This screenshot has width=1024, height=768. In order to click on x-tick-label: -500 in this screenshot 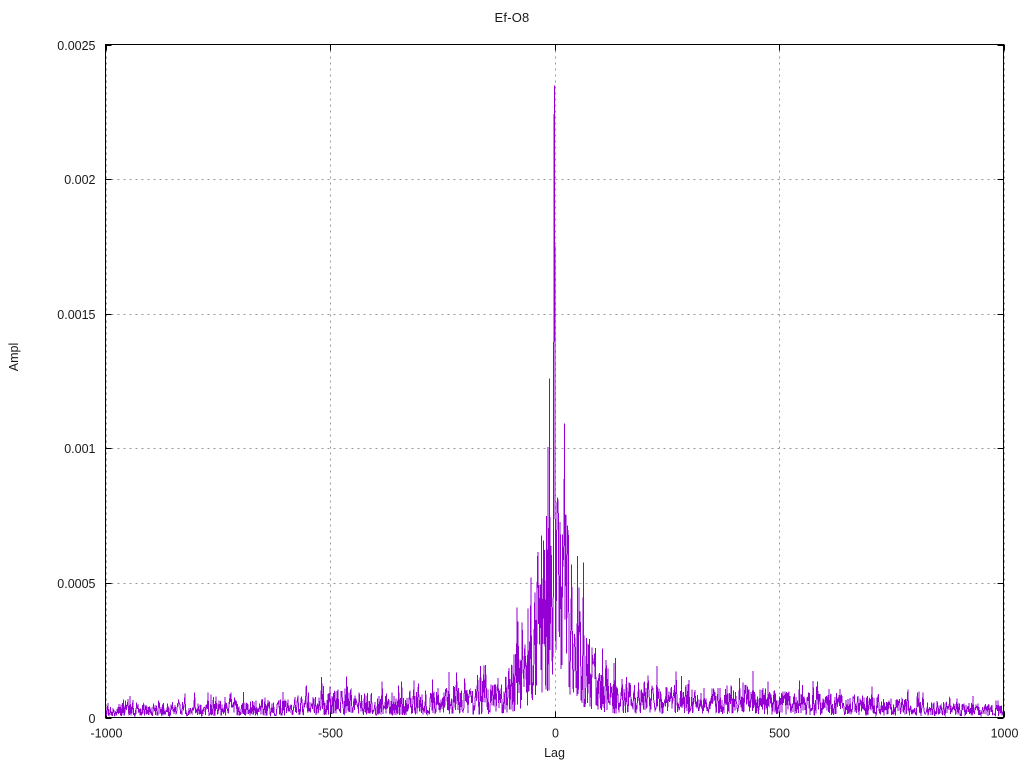, I will do `click(330, 734)`.